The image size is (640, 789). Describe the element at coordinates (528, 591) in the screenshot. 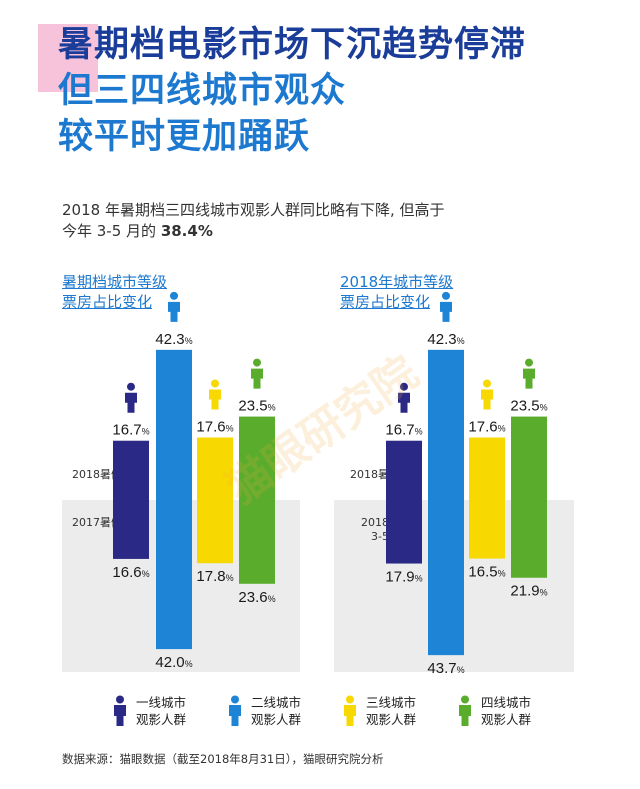

I see `value-label-bottom-1-3: 21.9%` at that location.